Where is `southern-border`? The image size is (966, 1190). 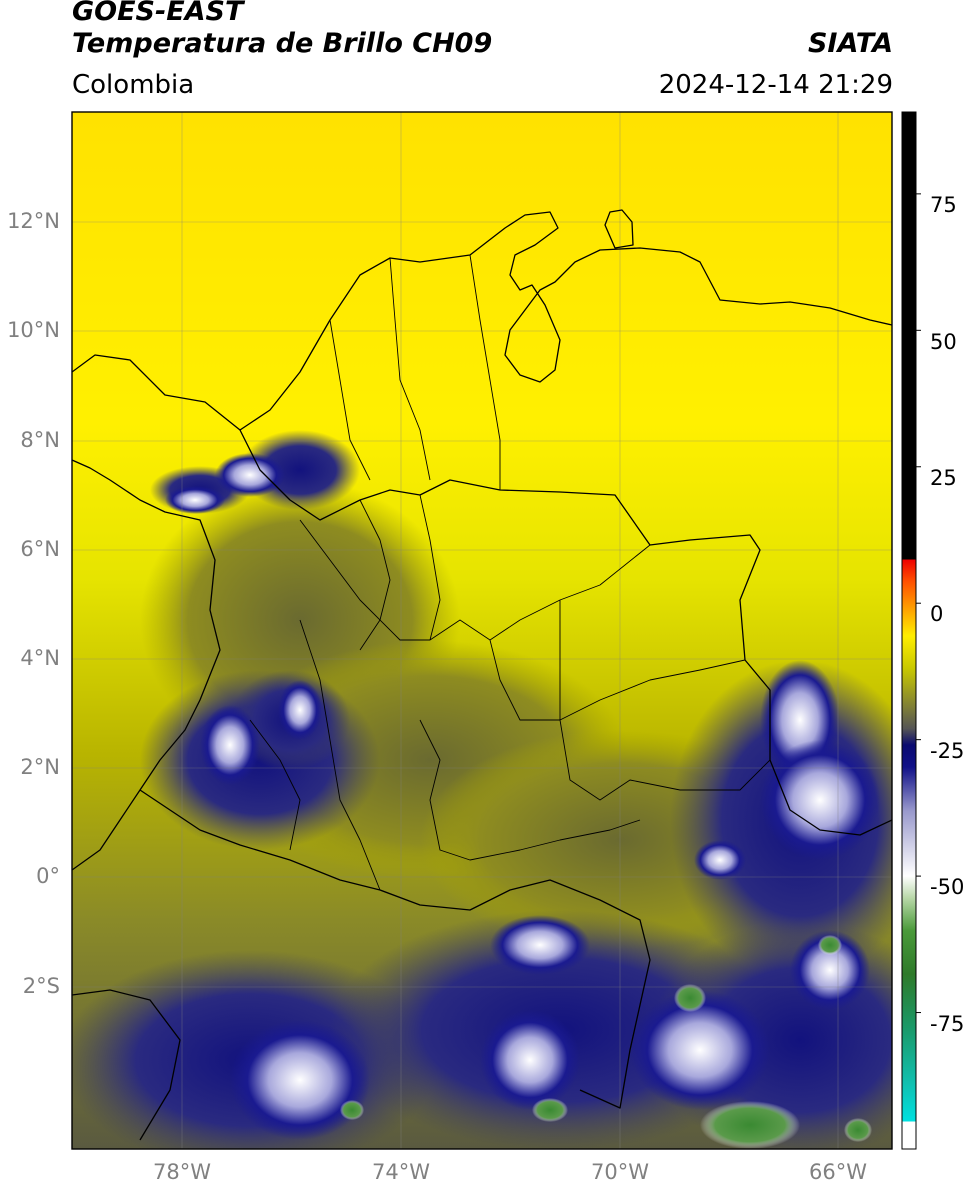
southern-border is located at coordinates (395, 949).